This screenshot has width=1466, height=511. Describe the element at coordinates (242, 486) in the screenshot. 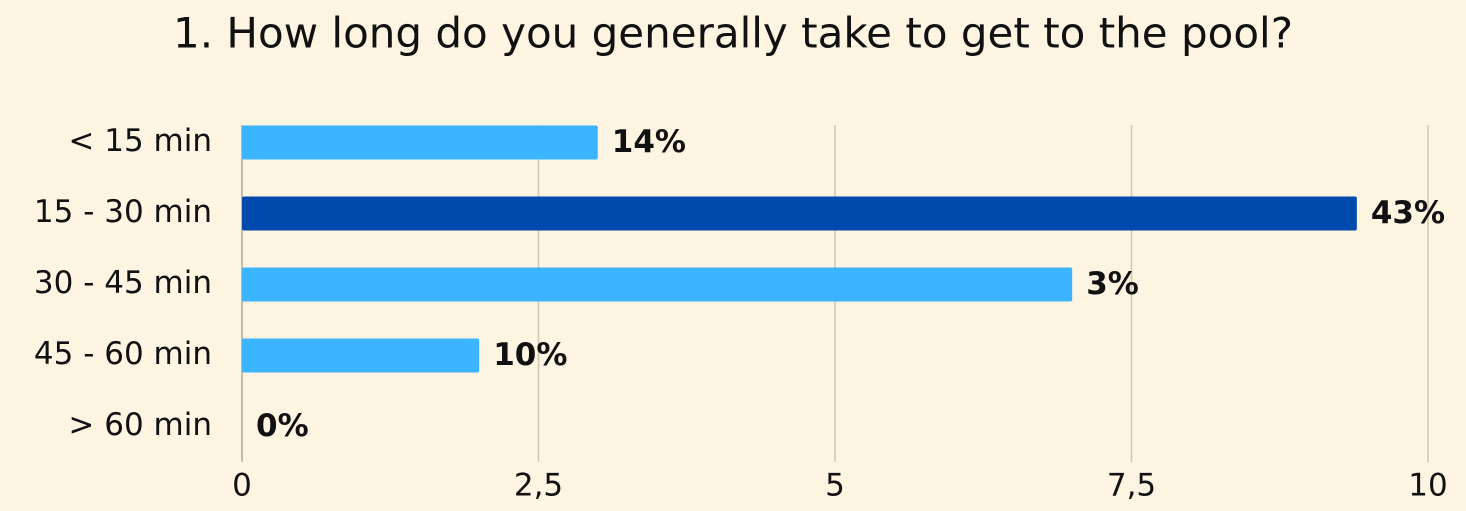

I see `x-tick-label: 0` at that location.